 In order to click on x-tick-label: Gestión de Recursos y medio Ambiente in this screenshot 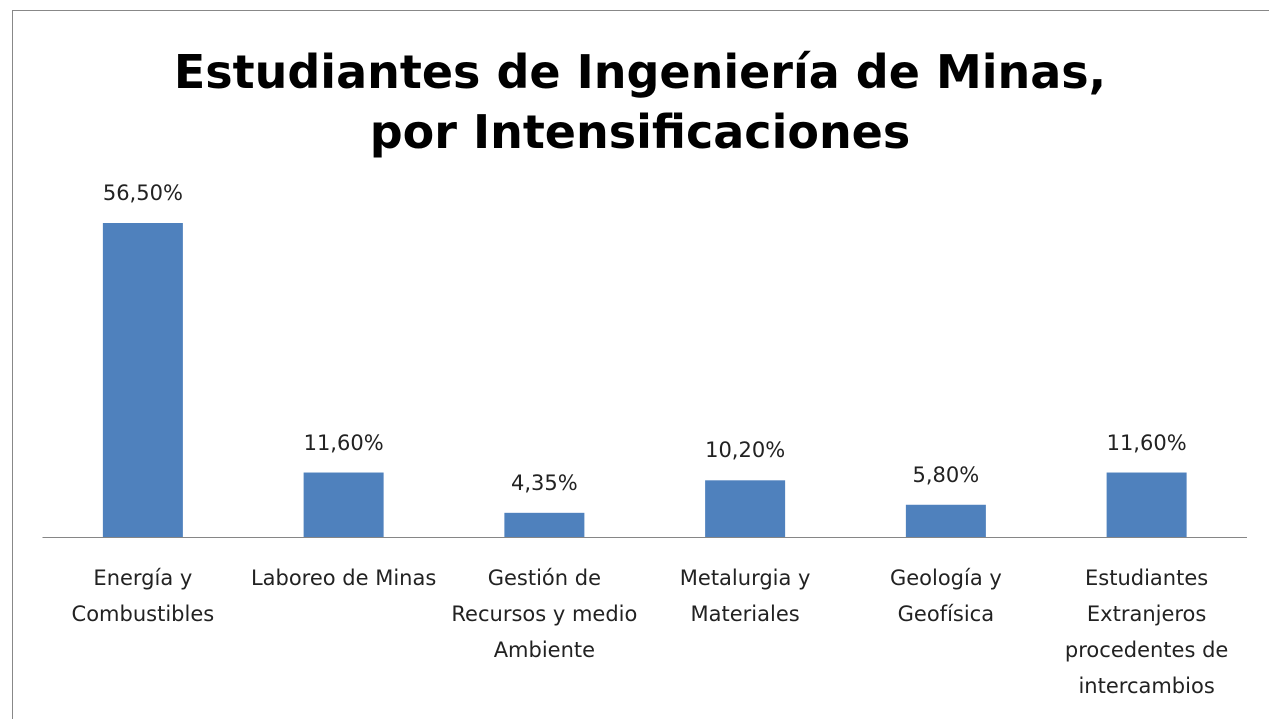, I will do `click(544, 614)`.